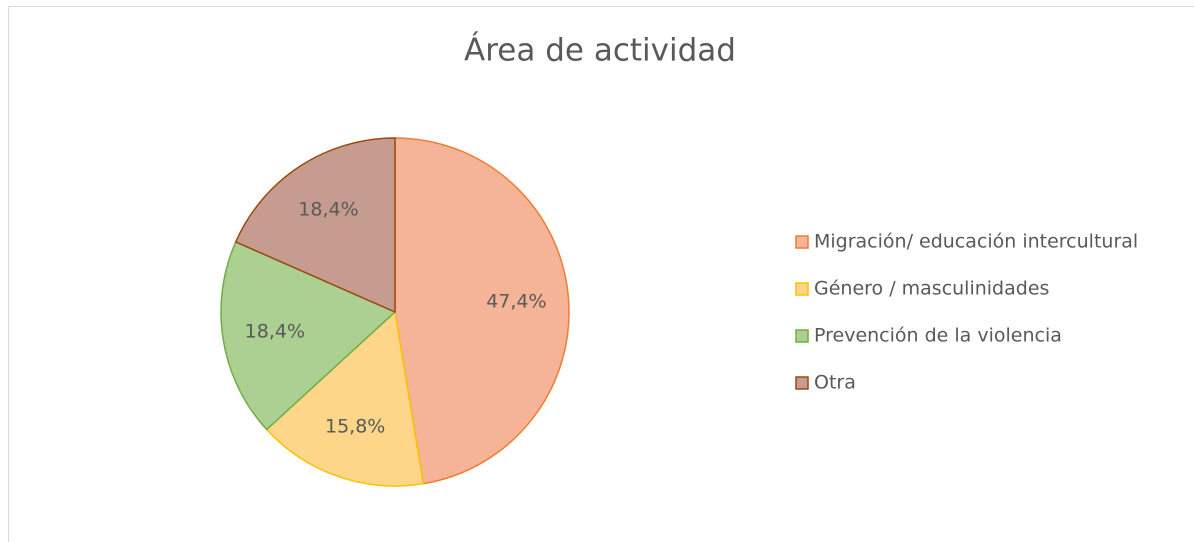  I want to click on chart-title: Área de actividad, so click(600, 51).